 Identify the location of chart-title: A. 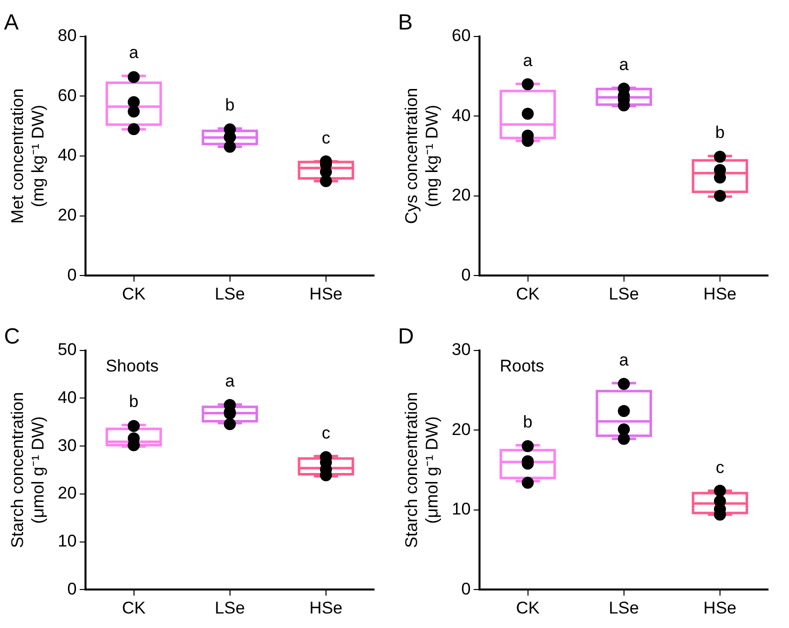
(11, 21).